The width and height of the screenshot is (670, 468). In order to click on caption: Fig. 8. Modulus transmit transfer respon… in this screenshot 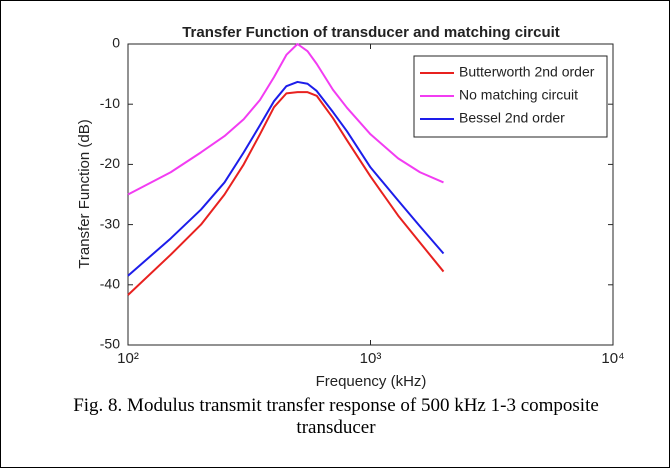, I will do `click(336, 416)`.